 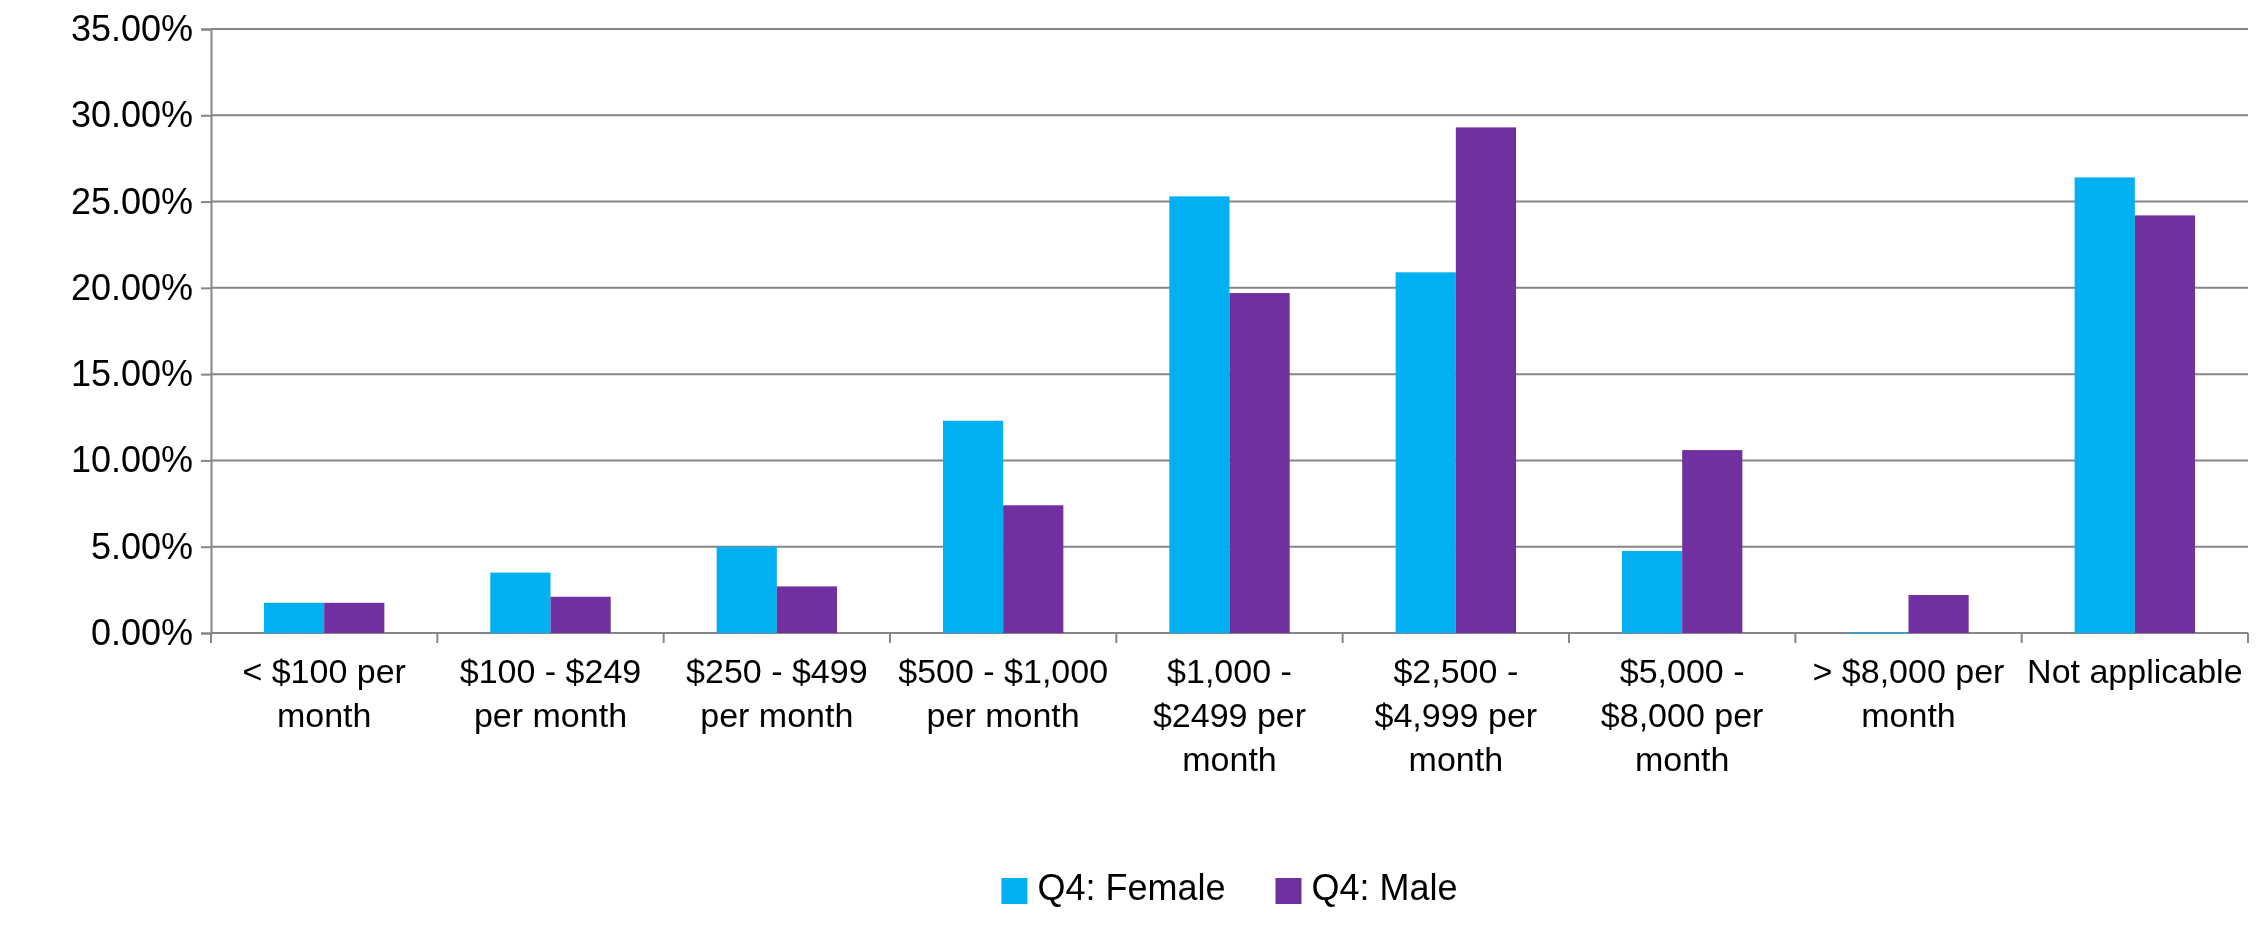 I want to click on legend-label: Q4: Female, so click(x=1131, y=887).